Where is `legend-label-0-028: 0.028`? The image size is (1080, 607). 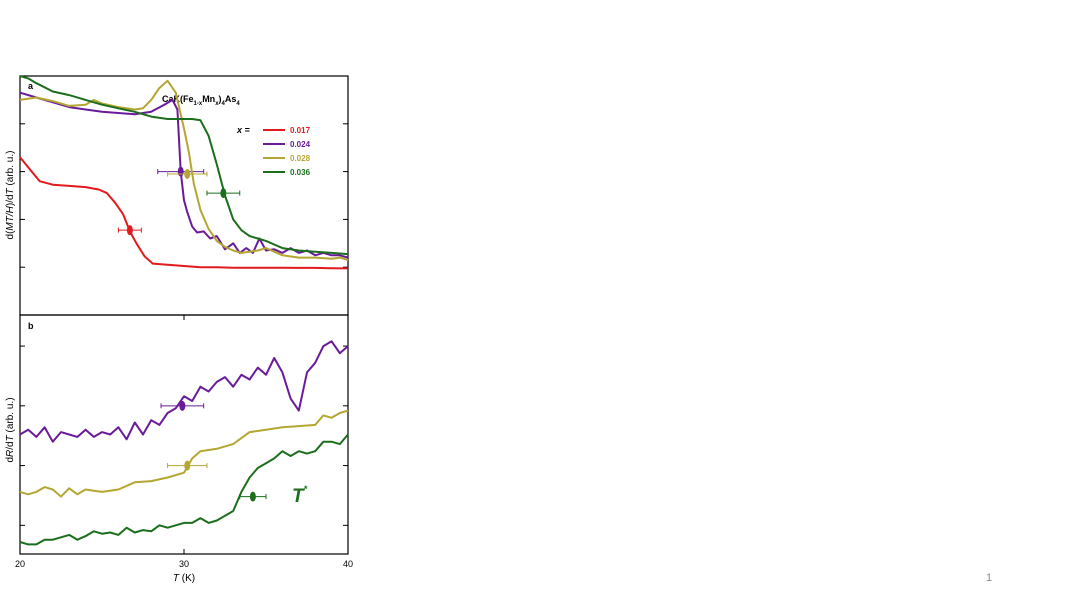 legend-label-0-028: 0.028 is located at coordinates (300, 158).